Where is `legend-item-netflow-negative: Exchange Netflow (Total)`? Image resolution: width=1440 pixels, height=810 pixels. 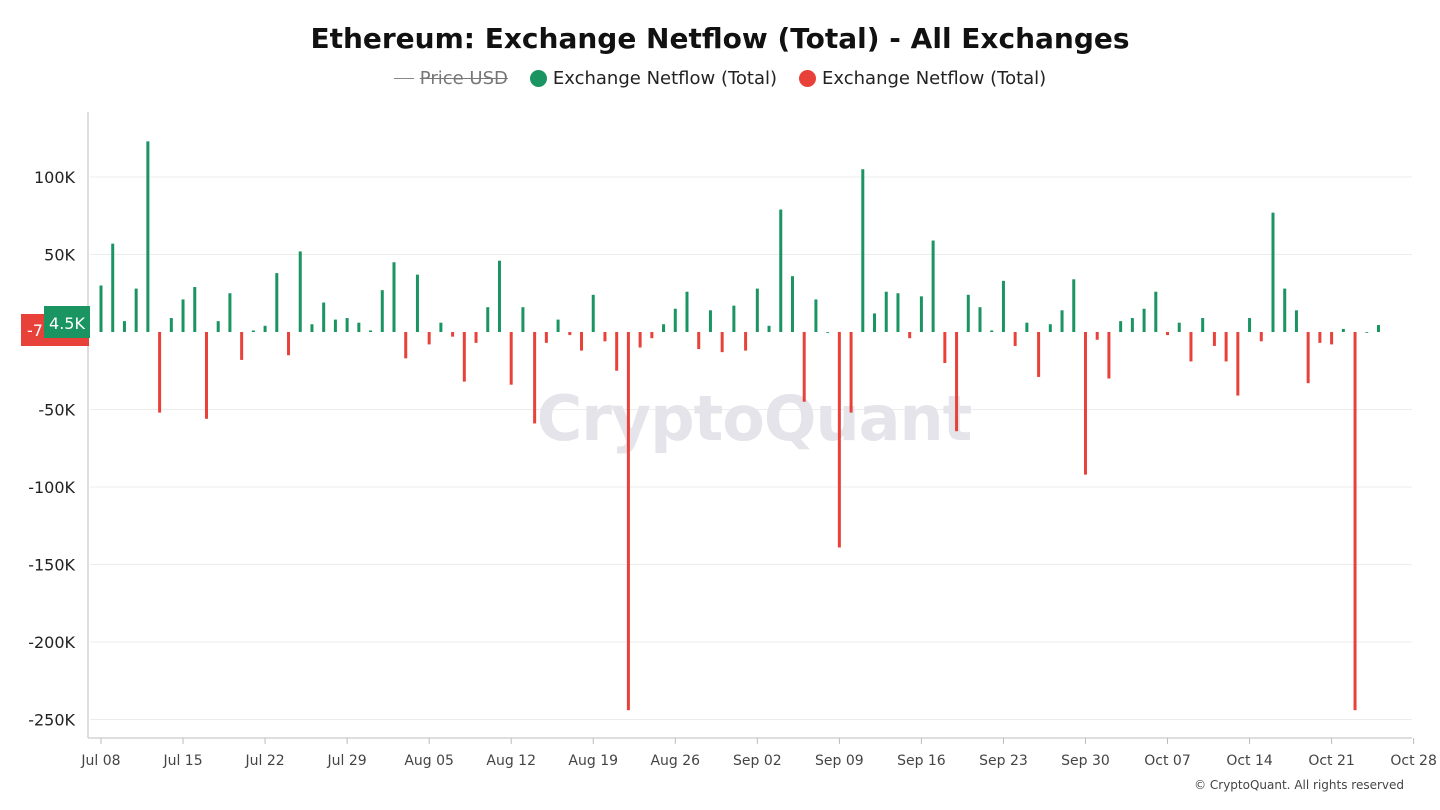 legend-item-netflow-negative: Exchange Netflow (Total) is located at coordinates (922, 78).